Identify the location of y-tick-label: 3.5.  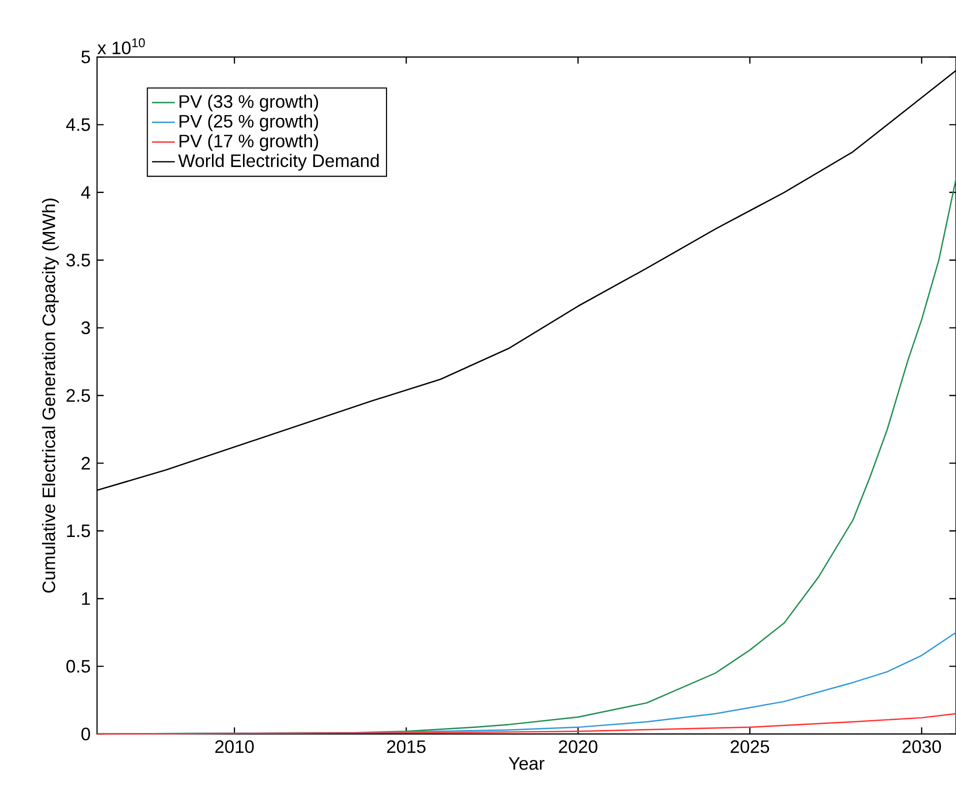
(78, 260).